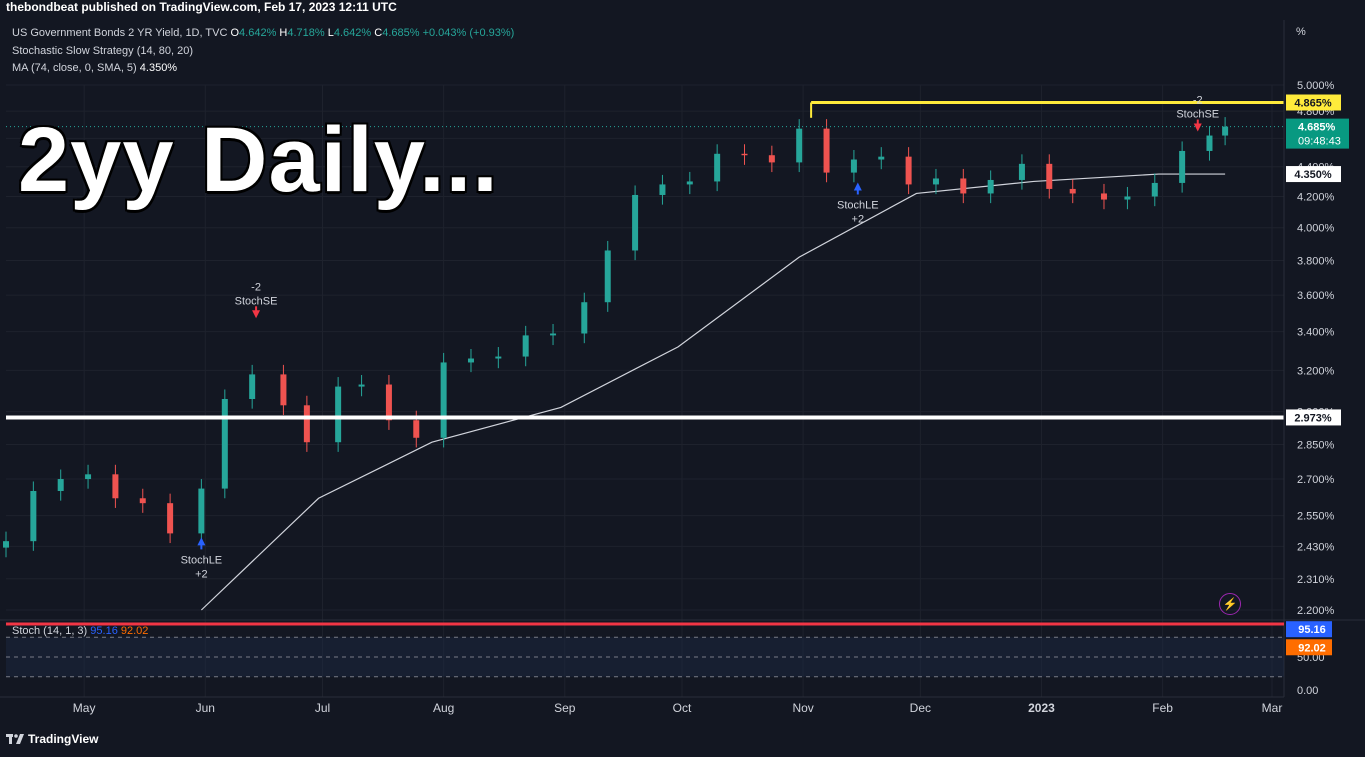 Image resolution: width=1365 pixels, height=757 pixels. Describe the element at coordinates (15, 739) in the screenshot. I see `tradingview-logo-icon` at that location.